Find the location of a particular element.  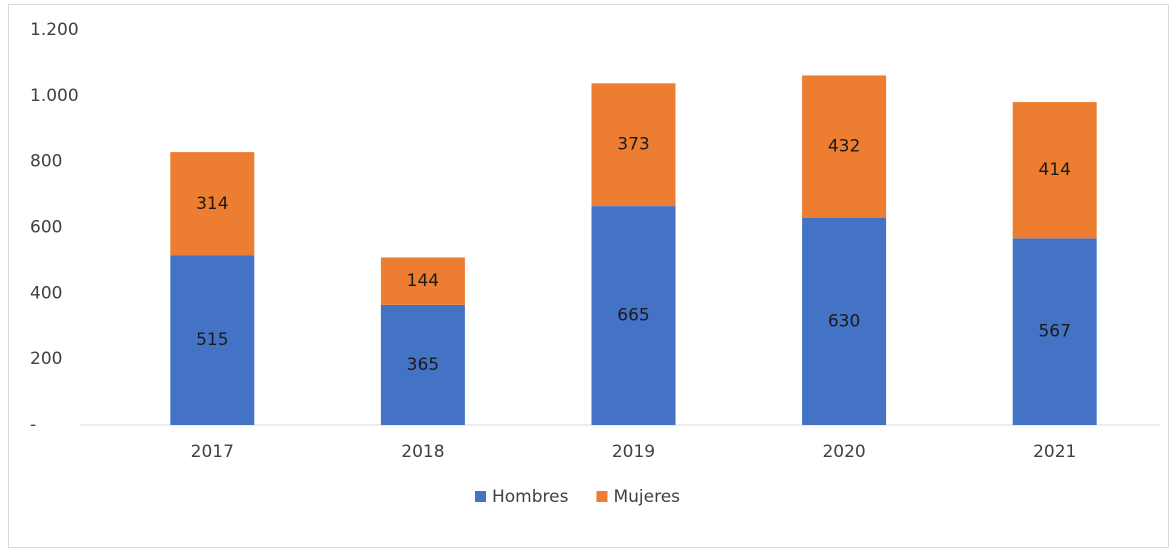

x-tick-label: 2019 is located at coordinates (633, 452).